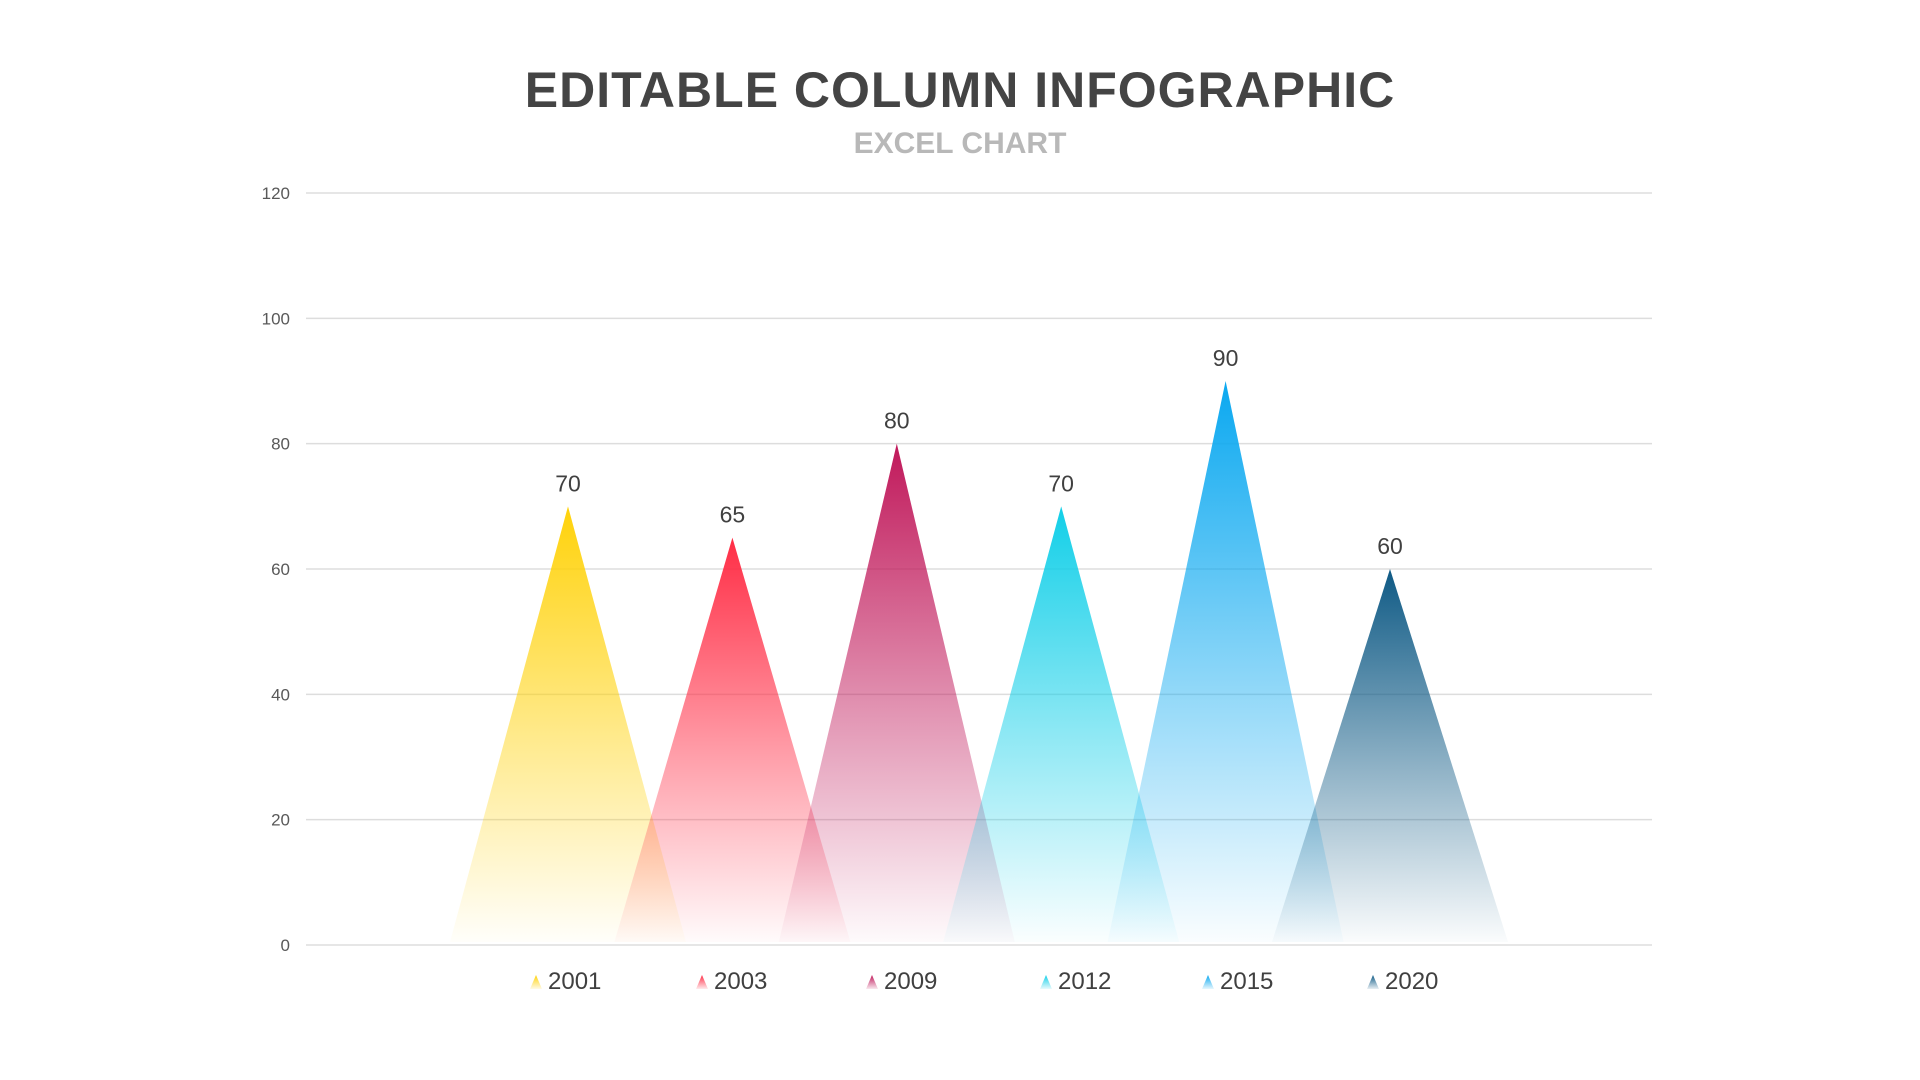 The height and width of the screenshot is (1080, 1920). What do you see at coordinates (1412, 981) in the screenshot?
I see `legend-label: 2020` at bounding box center [1412, 981].